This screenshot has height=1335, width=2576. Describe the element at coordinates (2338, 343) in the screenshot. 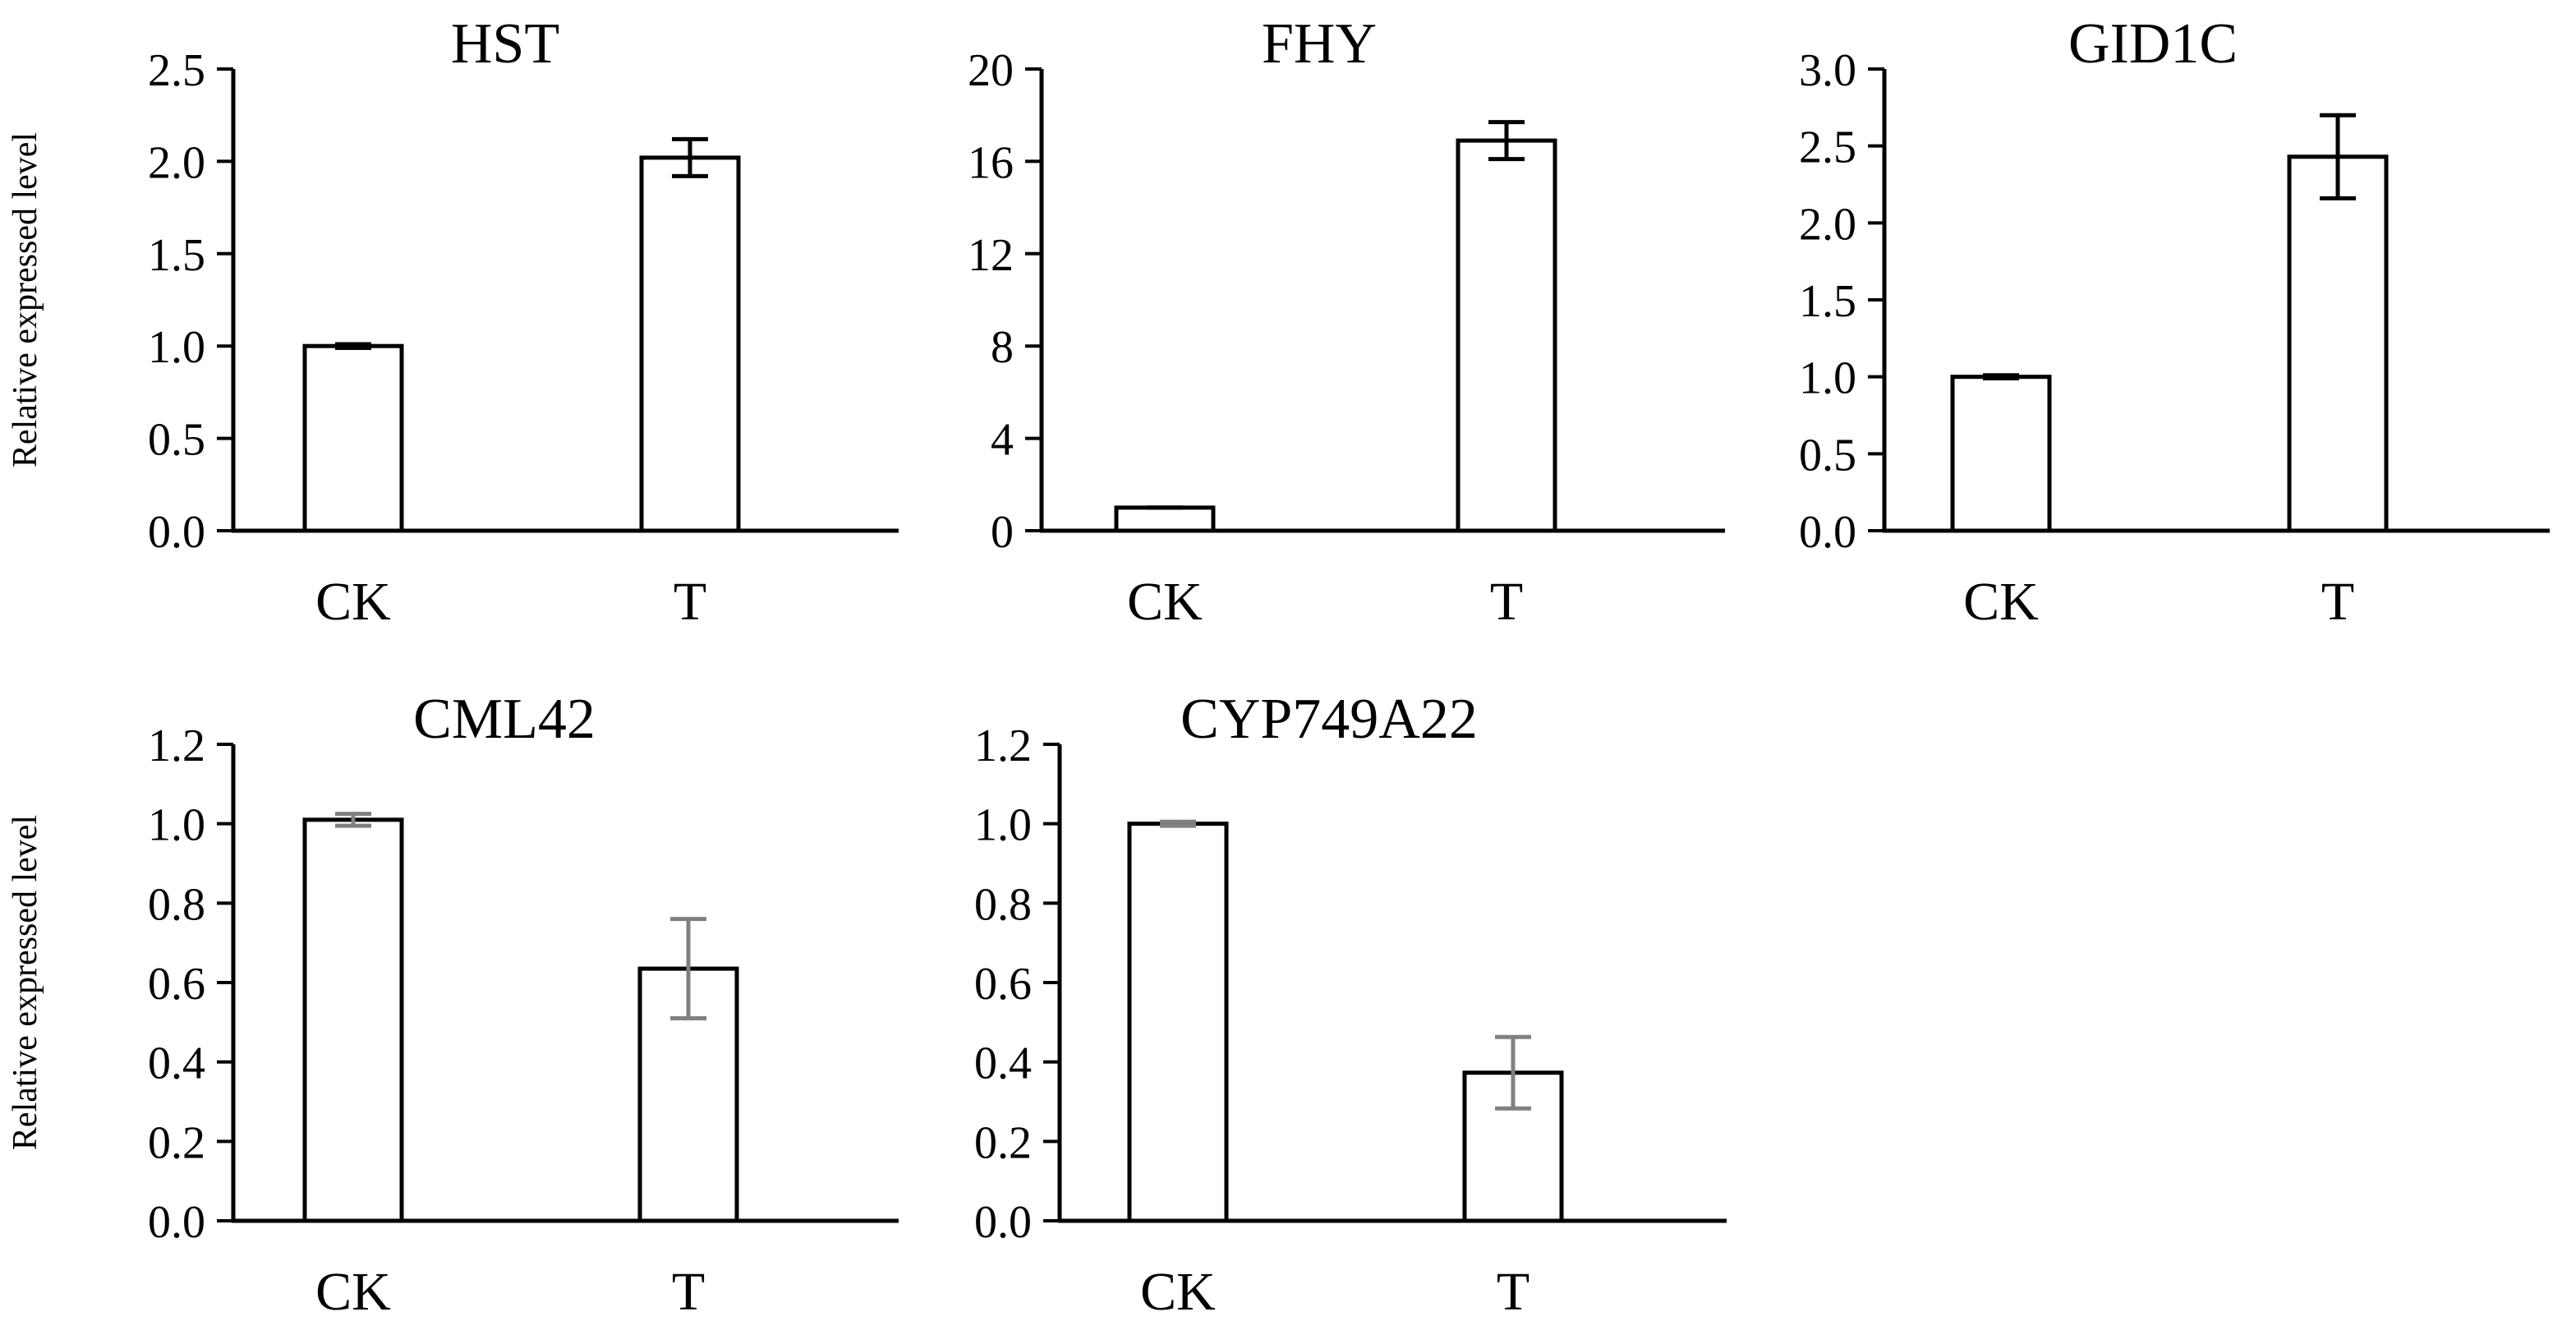

I see `panel-3-bar-t` at that location.